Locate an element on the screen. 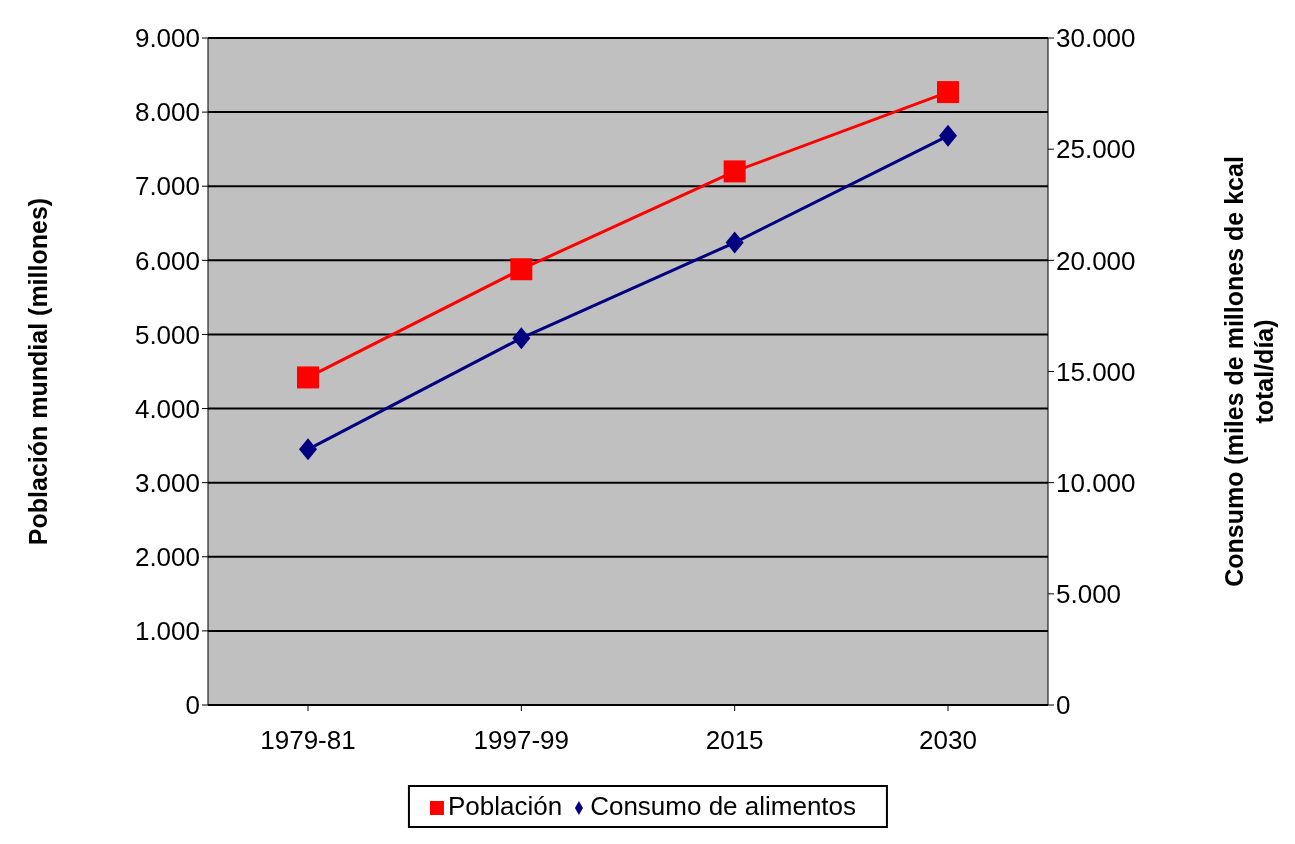  y-tick-label: 7.000 is located at coordinates (167, 186).